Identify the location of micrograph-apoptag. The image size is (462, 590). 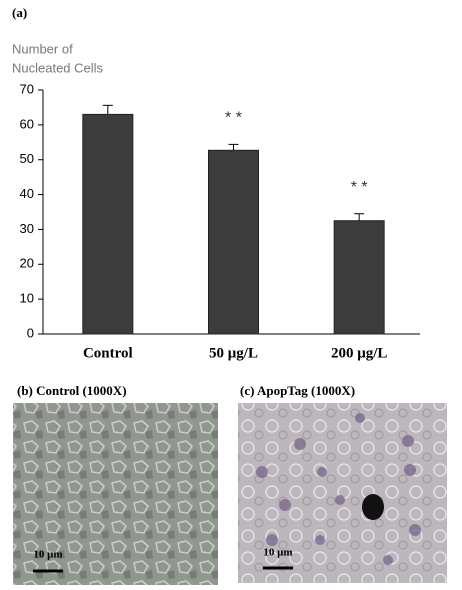
(342, 493).